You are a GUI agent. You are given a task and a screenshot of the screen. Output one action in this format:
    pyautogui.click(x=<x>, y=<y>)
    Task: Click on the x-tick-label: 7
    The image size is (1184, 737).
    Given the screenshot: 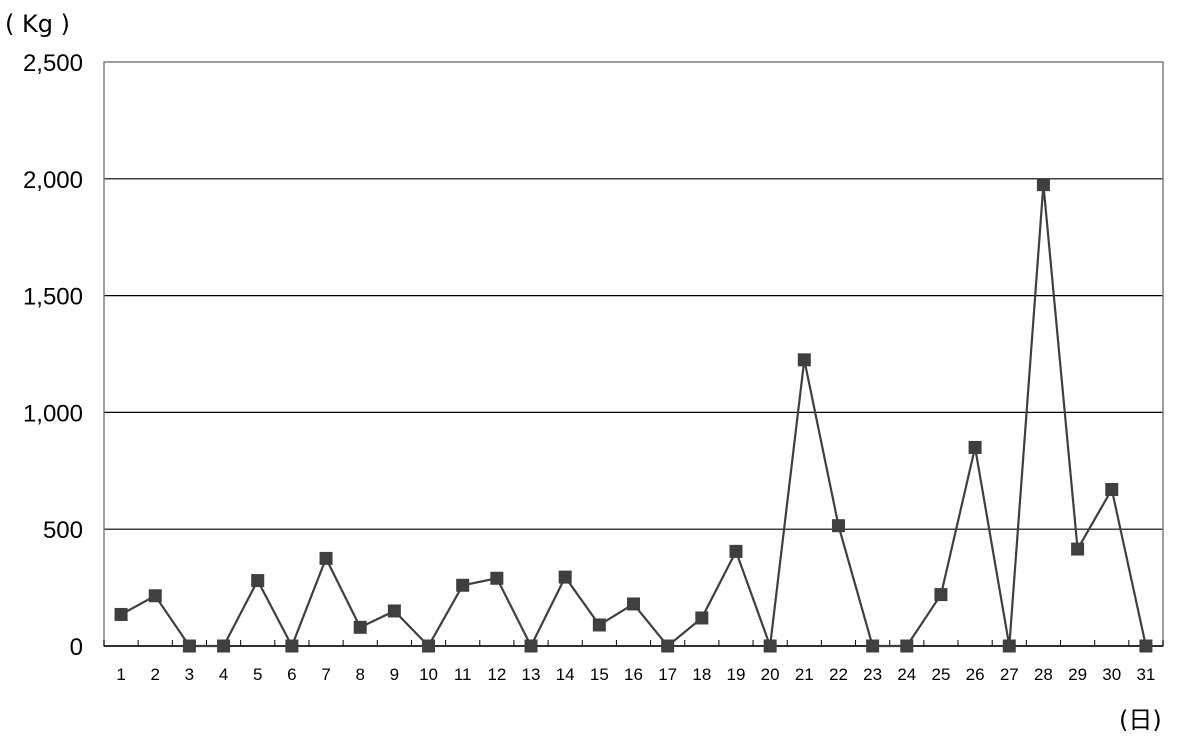 What is the action you would take?
    pyautogui.click(x=325, y=674)
    